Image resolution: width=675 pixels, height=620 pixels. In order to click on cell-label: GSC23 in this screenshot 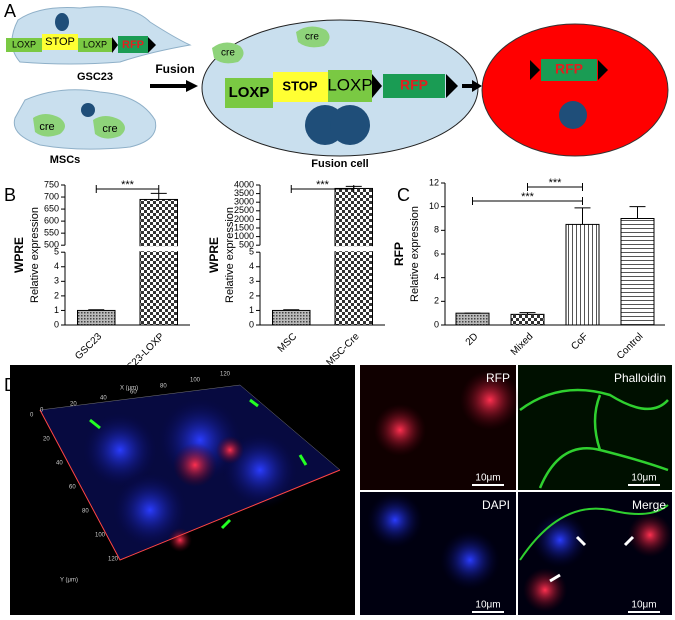, I will do `click(95, 77)`.